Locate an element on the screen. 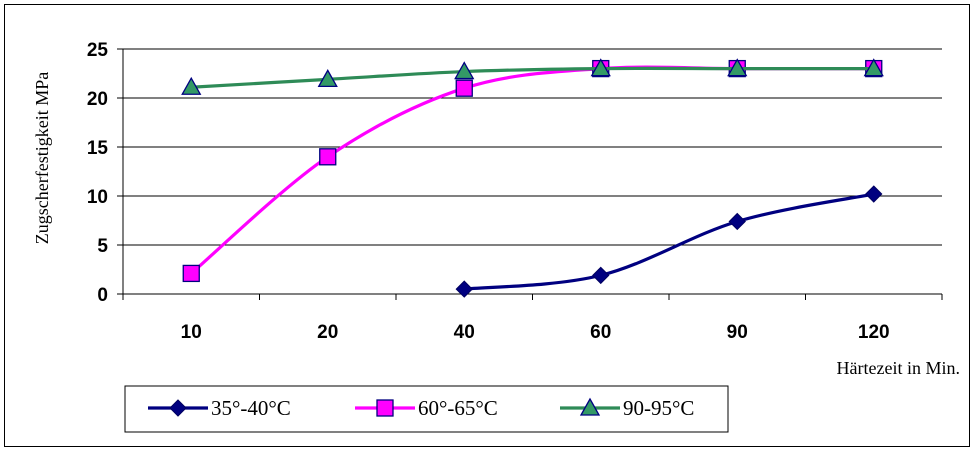  legend-marker-35-40-c is located at coordinates (178, 408).